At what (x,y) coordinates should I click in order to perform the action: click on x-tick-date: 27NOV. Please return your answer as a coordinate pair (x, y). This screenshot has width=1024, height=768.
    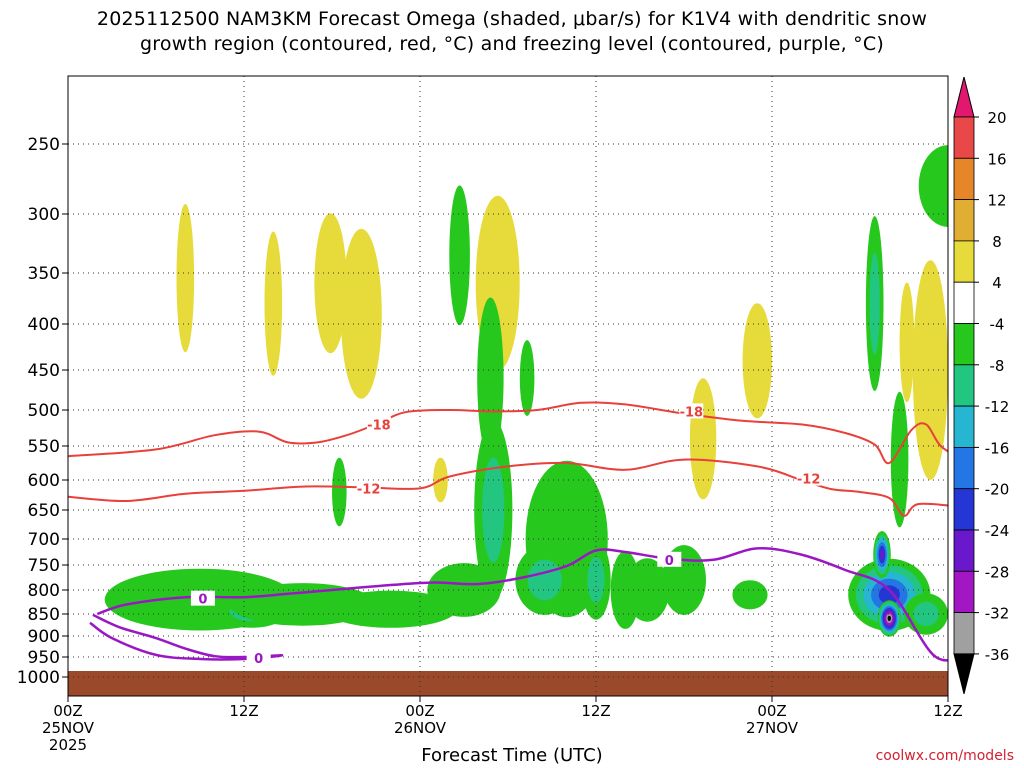
    Looking at the image, I should click on (772, 728).